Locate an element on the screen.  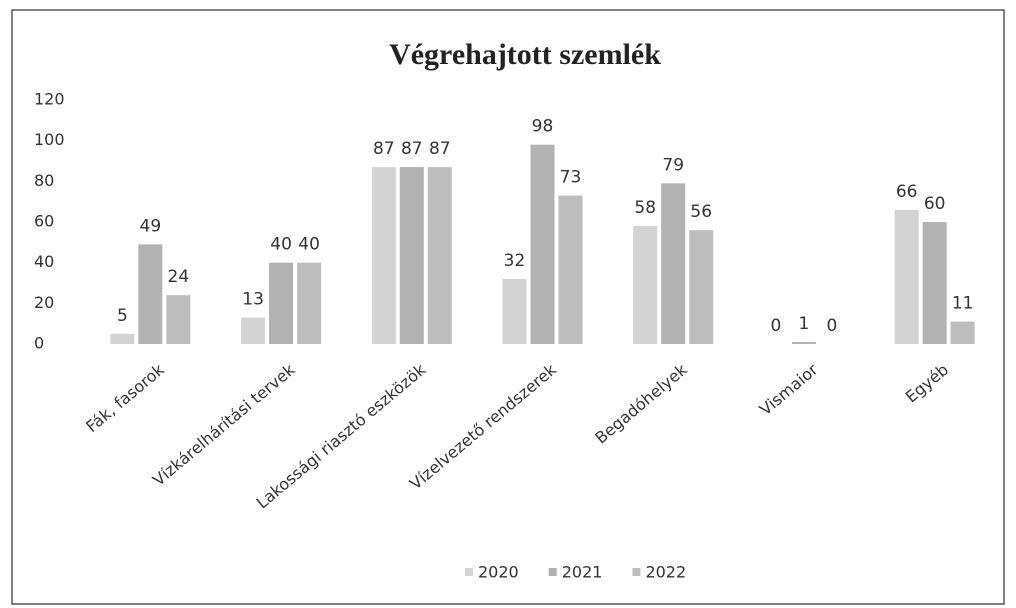
y-tick-label: 60 is located at coordinates (44, 221).